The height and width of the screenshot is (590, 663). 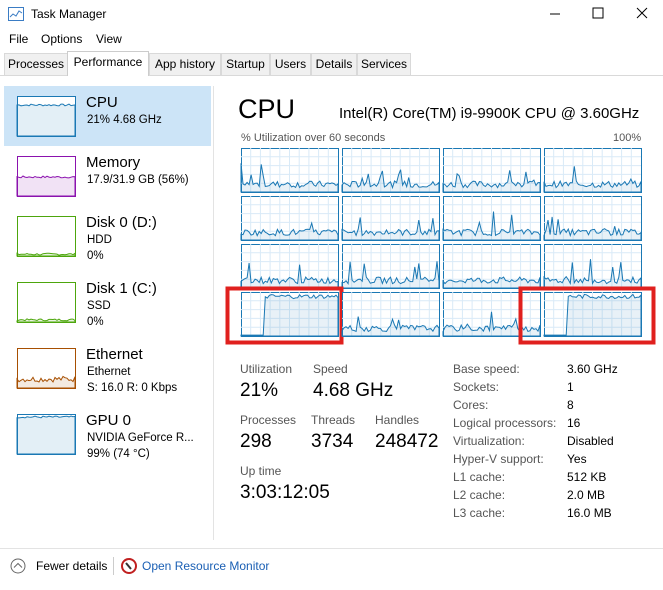 What do you see at coordinates (589, 513) in the screenshot?
I see `detail-value: 16.0 MB` at bounding box center [589, 513].